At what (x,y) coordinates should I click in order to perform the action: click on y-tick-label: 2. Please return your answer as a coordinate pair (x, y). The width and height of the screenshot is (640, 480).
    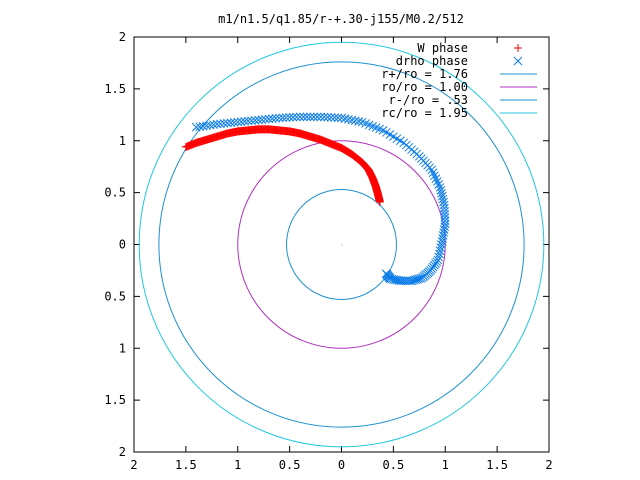
    Looking at the image, I should click on (122, 37).